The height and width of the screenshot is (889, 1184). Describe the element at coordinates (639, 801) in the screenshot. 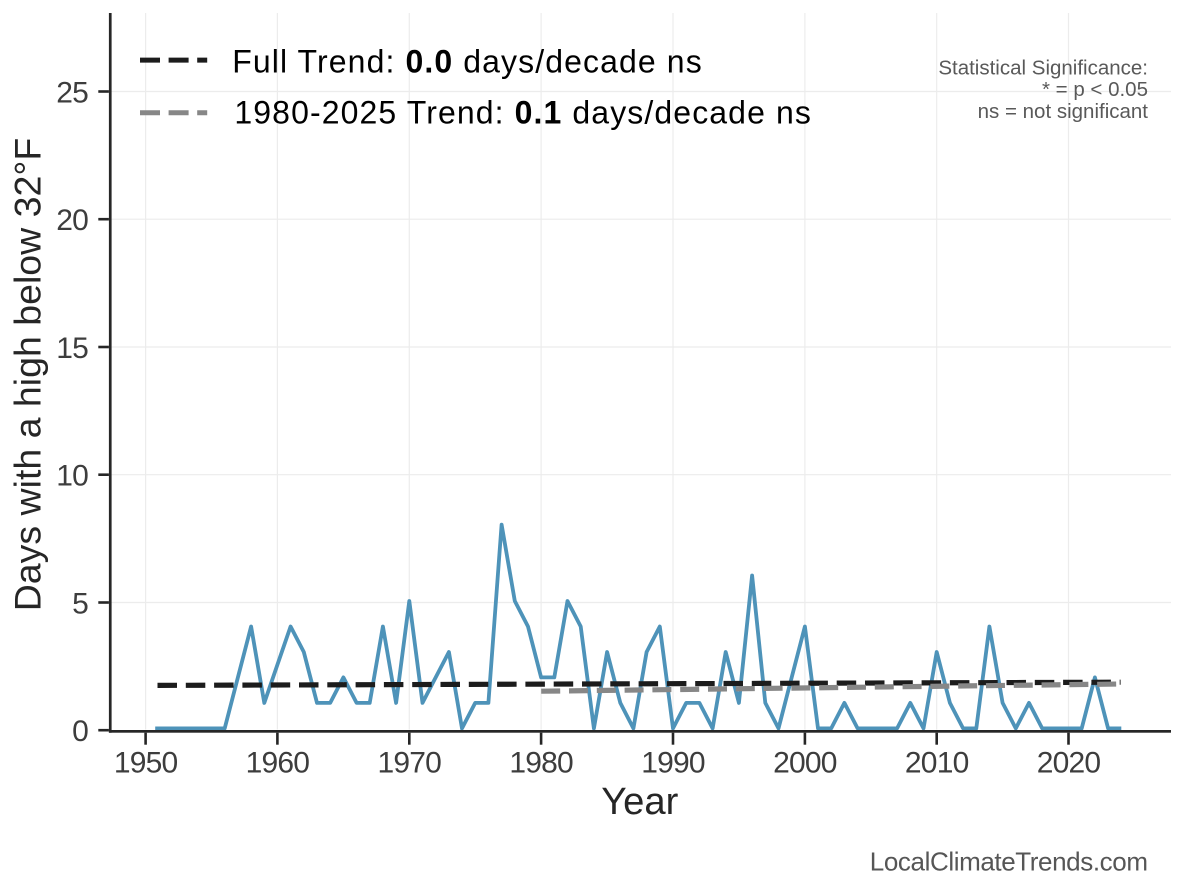

I see `svg-text: Year` at that location.